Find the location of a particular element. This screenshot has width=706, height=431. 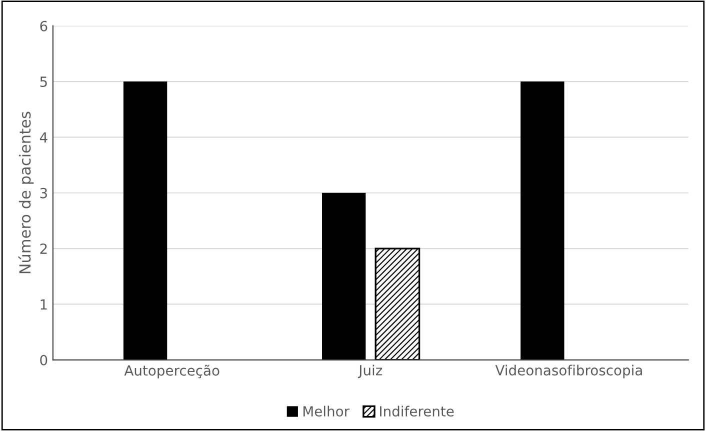

x-tick-label: Videonasofibroscopia is located at coordinates (568, 371).